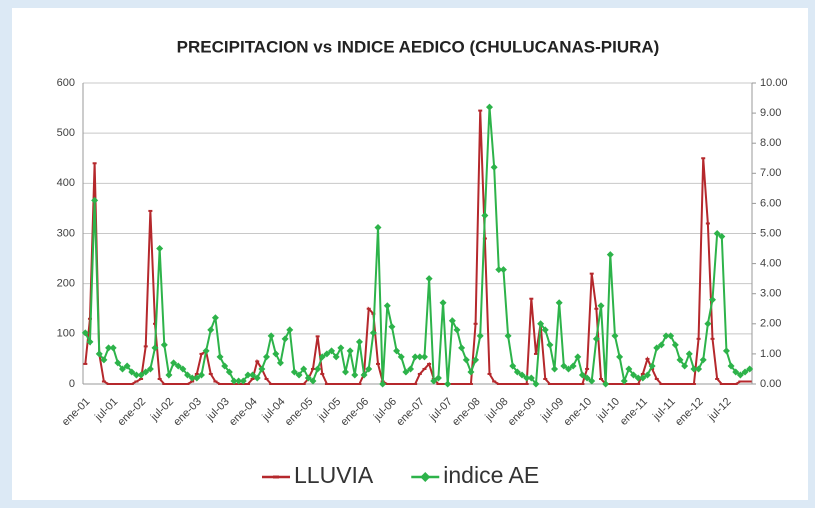  What do you see at coordinates (276, 477) in the screenshot?
I see `legend-marker` at bounding box center [276, 477].